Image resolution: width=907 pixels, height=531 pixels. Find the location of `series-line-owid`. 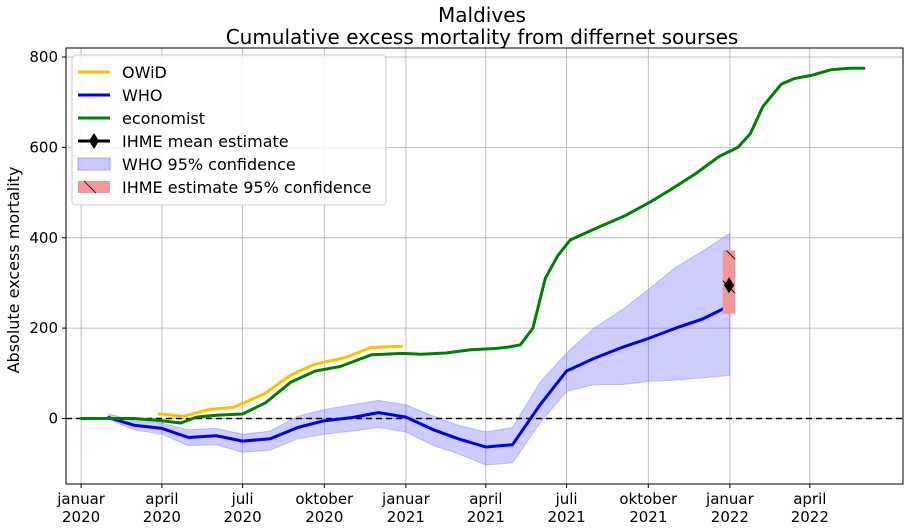

series-line-owid is located at coordinates (280, 381).